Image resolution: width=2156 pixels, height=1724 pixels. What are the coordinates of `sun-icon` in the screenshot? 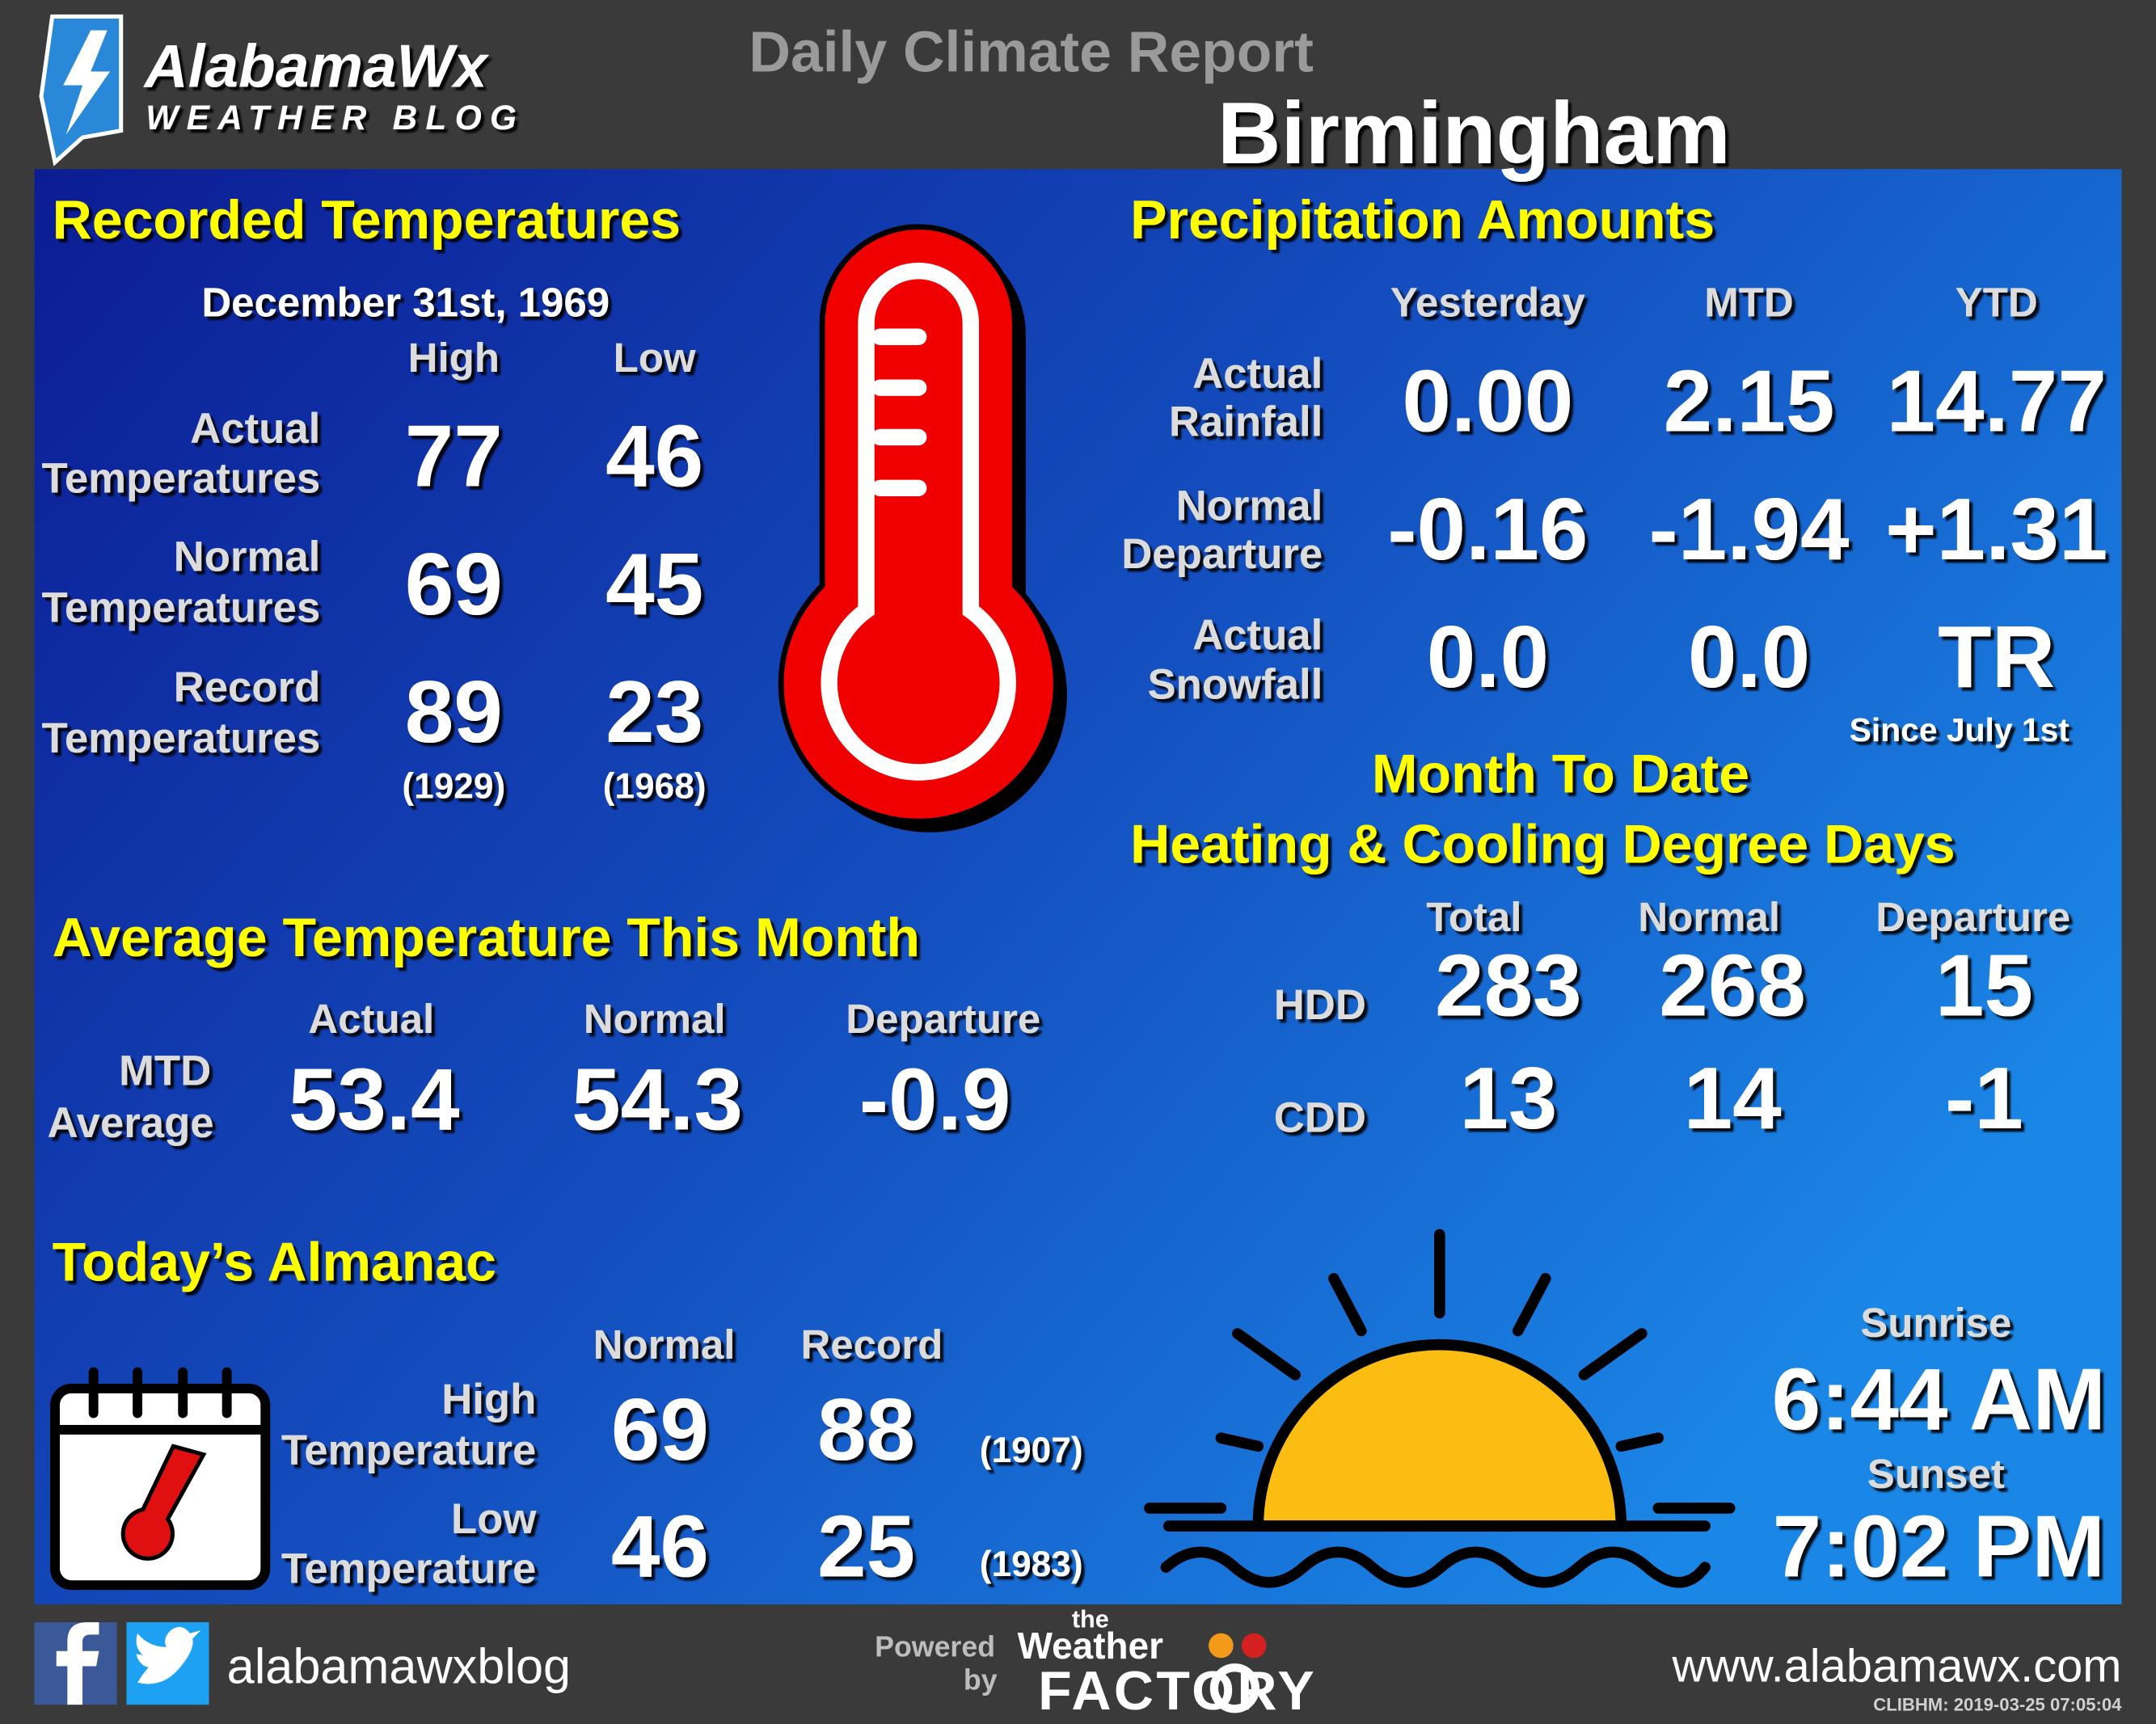 It's located at (1440, 1408).